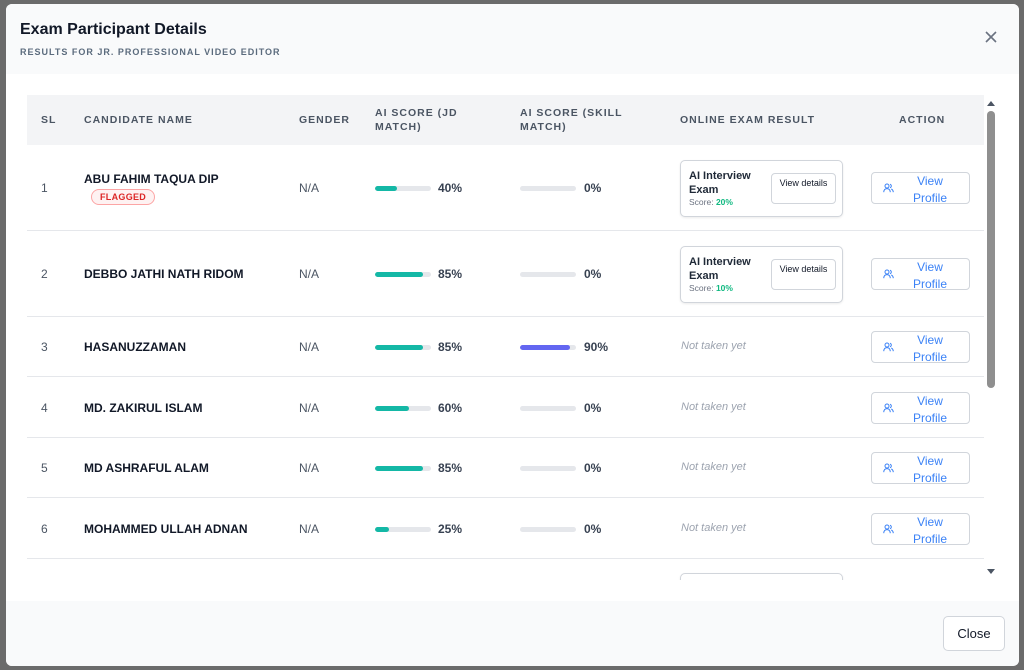 This screenshot has width=1024, height=670. I want to click on candidate-name: HASANUZZAMAN, so click(135, 347).